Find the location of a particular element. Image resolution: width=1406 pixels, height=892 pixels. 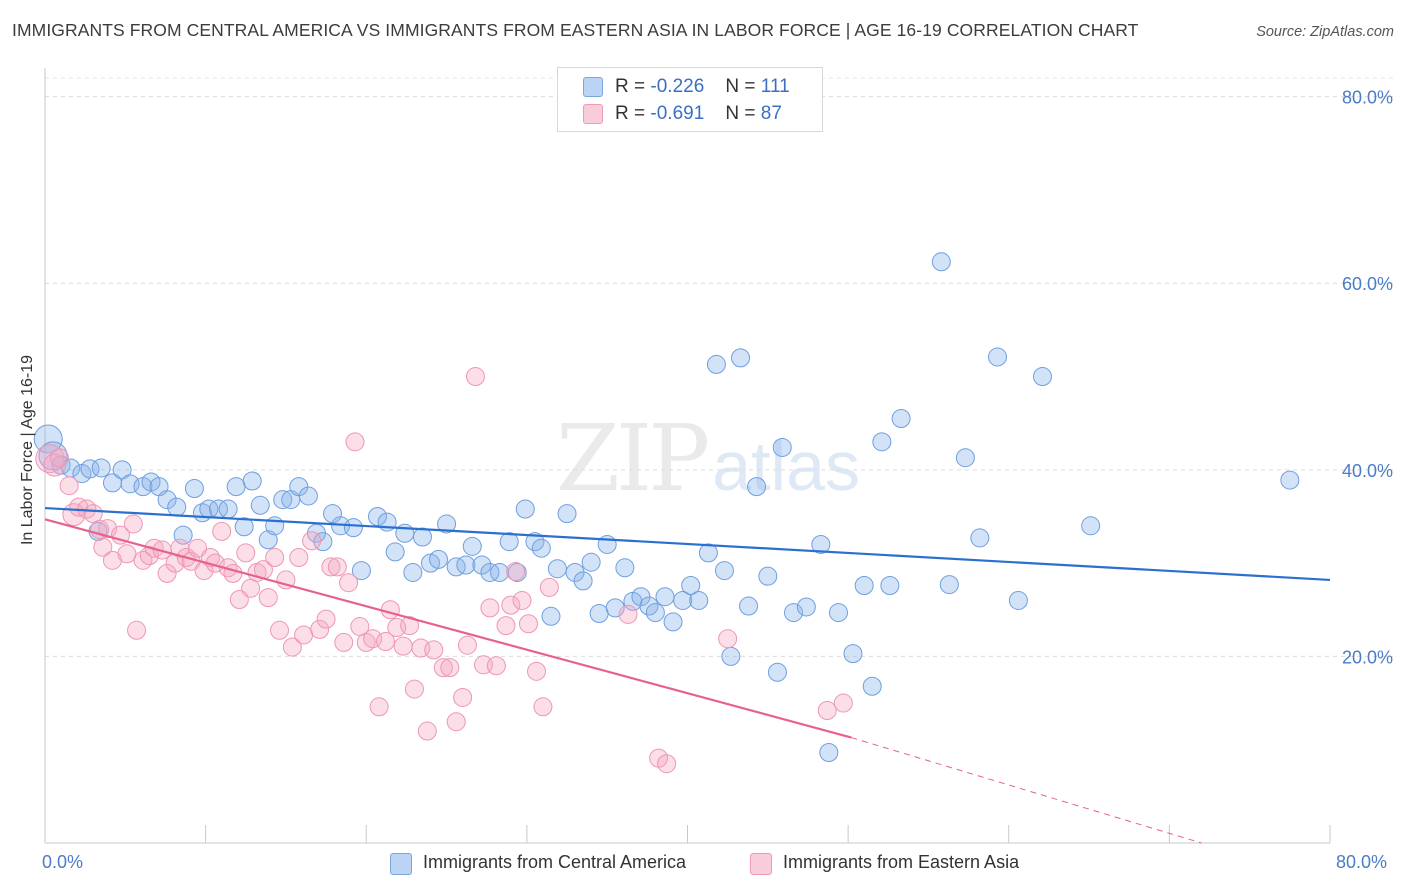

x-tick-max: 80.0% is located at coordinates (1362, 862).